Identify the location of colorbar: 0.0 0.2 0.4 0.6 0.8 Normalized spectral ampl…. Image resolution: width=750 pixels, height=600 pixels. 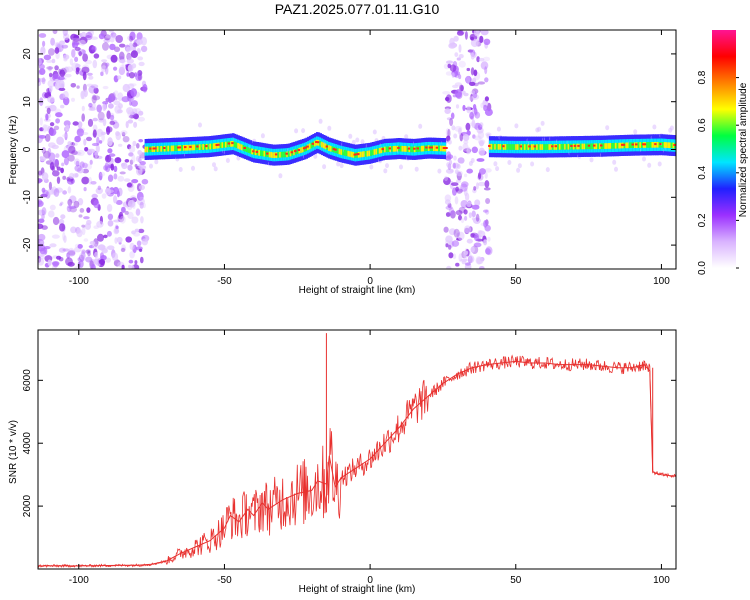
(723, 152).